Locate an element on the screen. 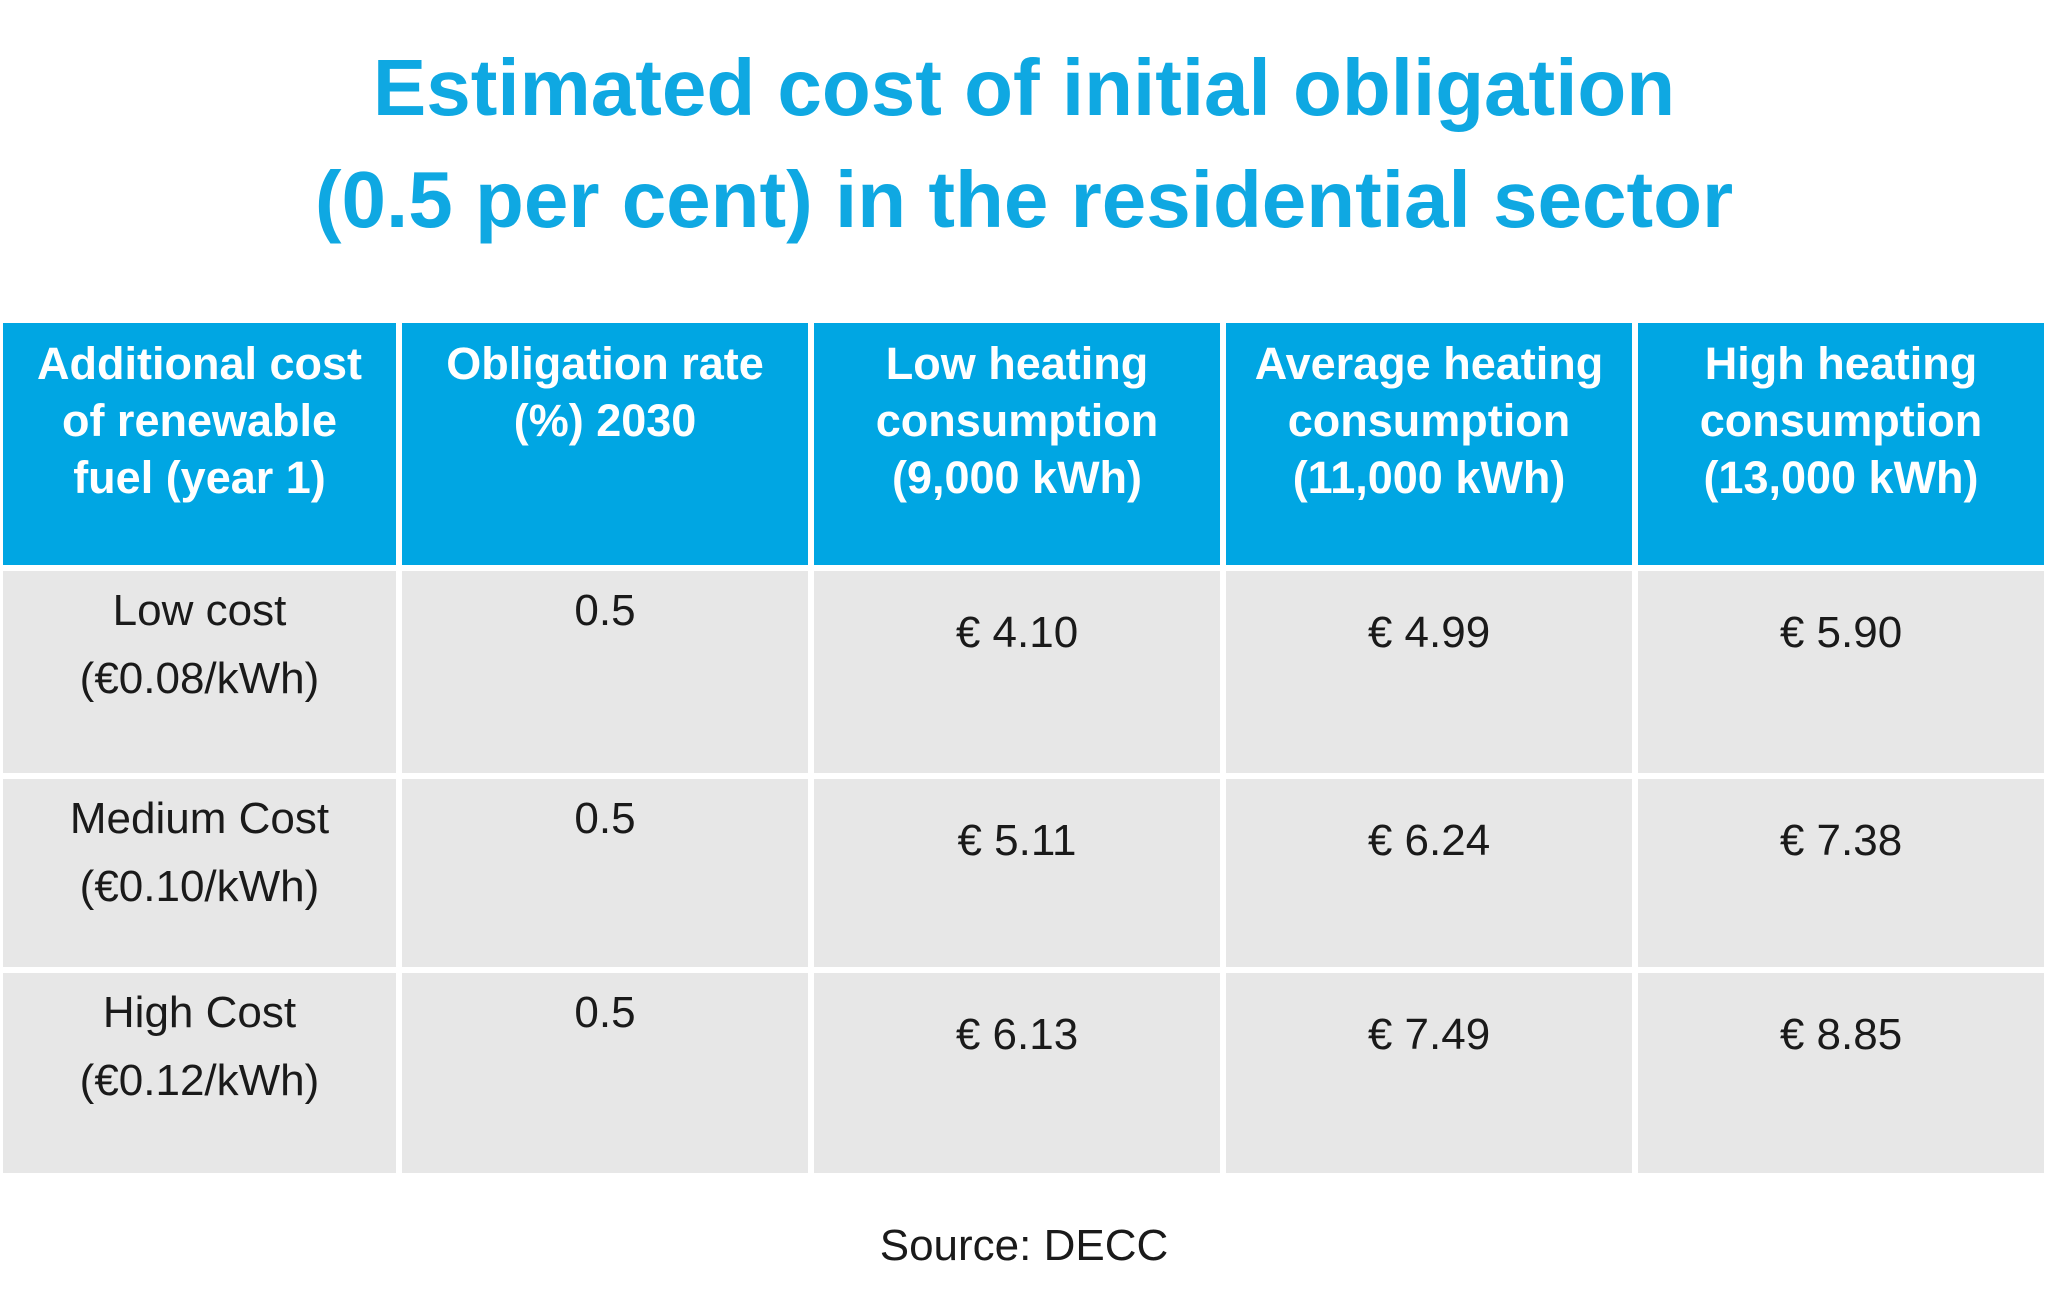 The width and height of the screenshot is (2048, 1294). high-heating-cost-cell: € 7.38 is located at coordinates (1841, 873).